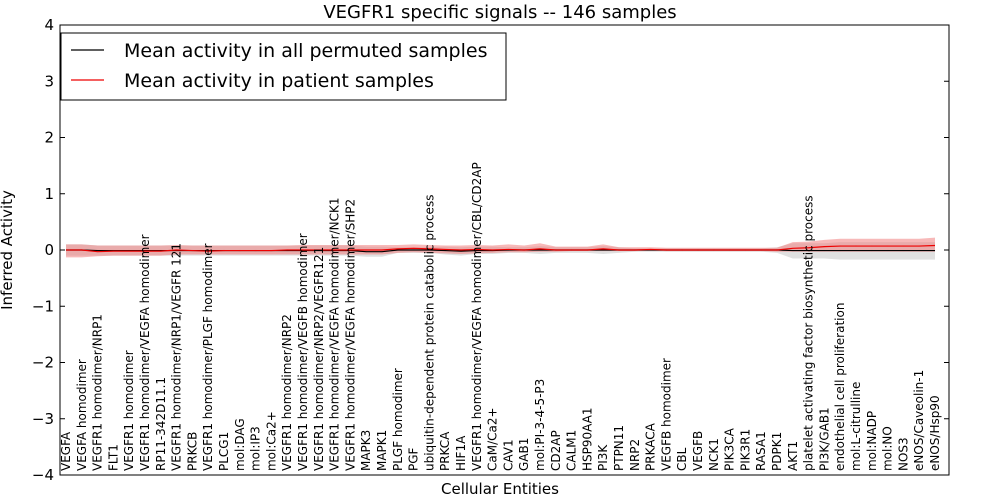 This screenshot has width=1000, height=500. What do you see at coordinates (793, 456) in the screenshot?
I see `x-tick-label: AKT1` at bounding box center [793, 456].